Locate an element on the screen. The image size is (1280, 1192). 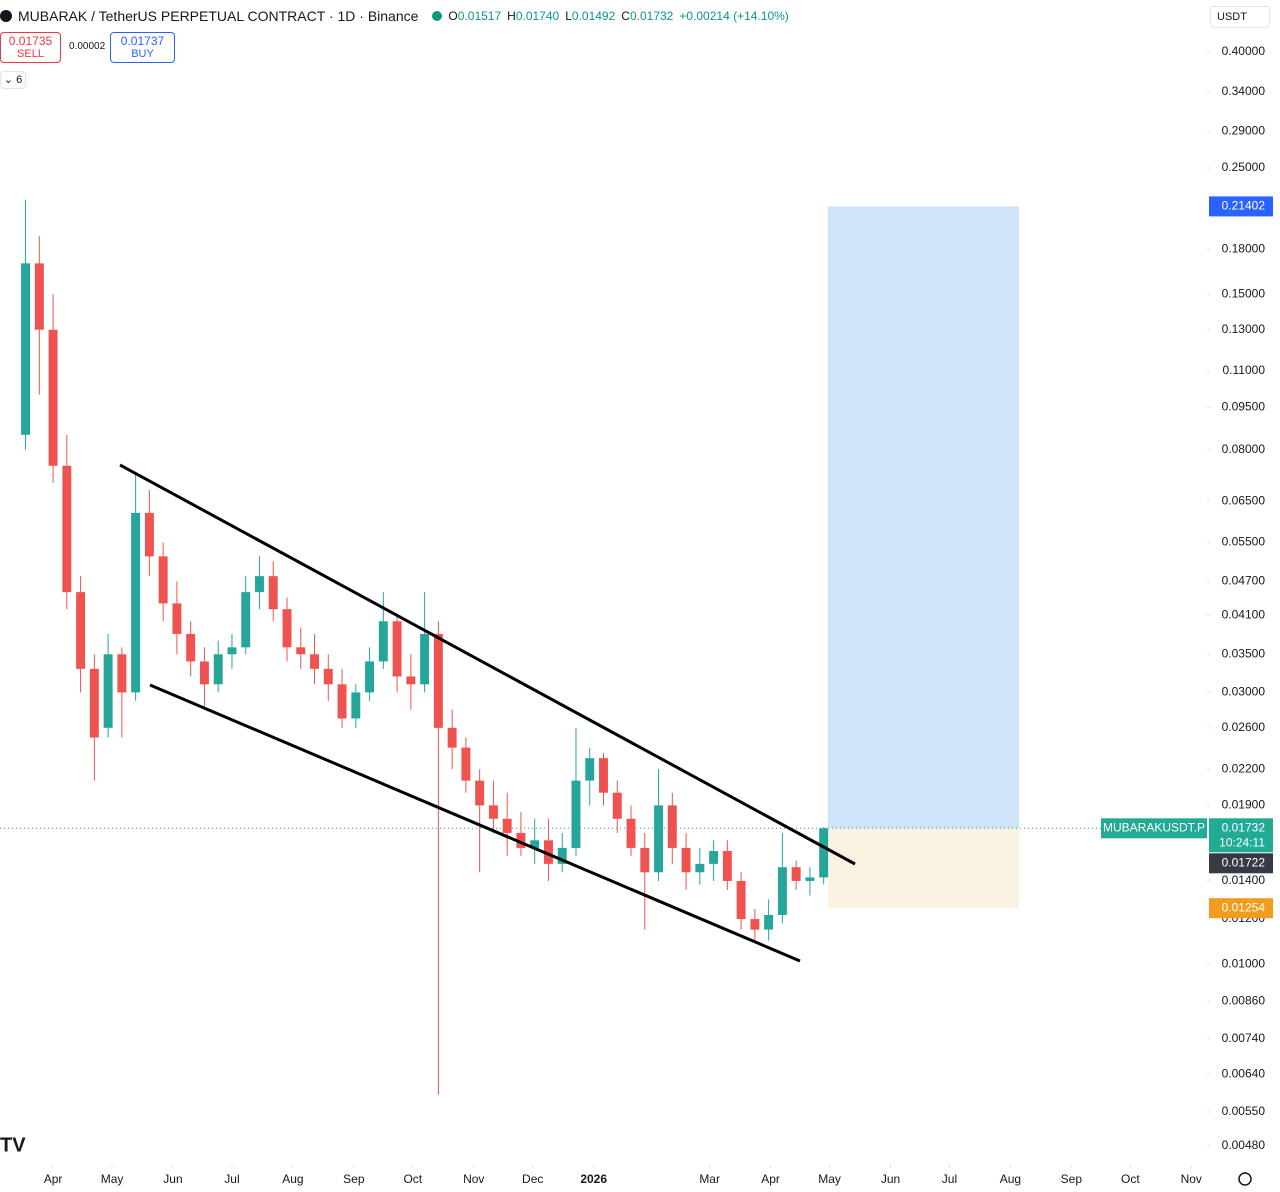
y-tick-label: 0.05500 is located at coordinates (1244, 542).